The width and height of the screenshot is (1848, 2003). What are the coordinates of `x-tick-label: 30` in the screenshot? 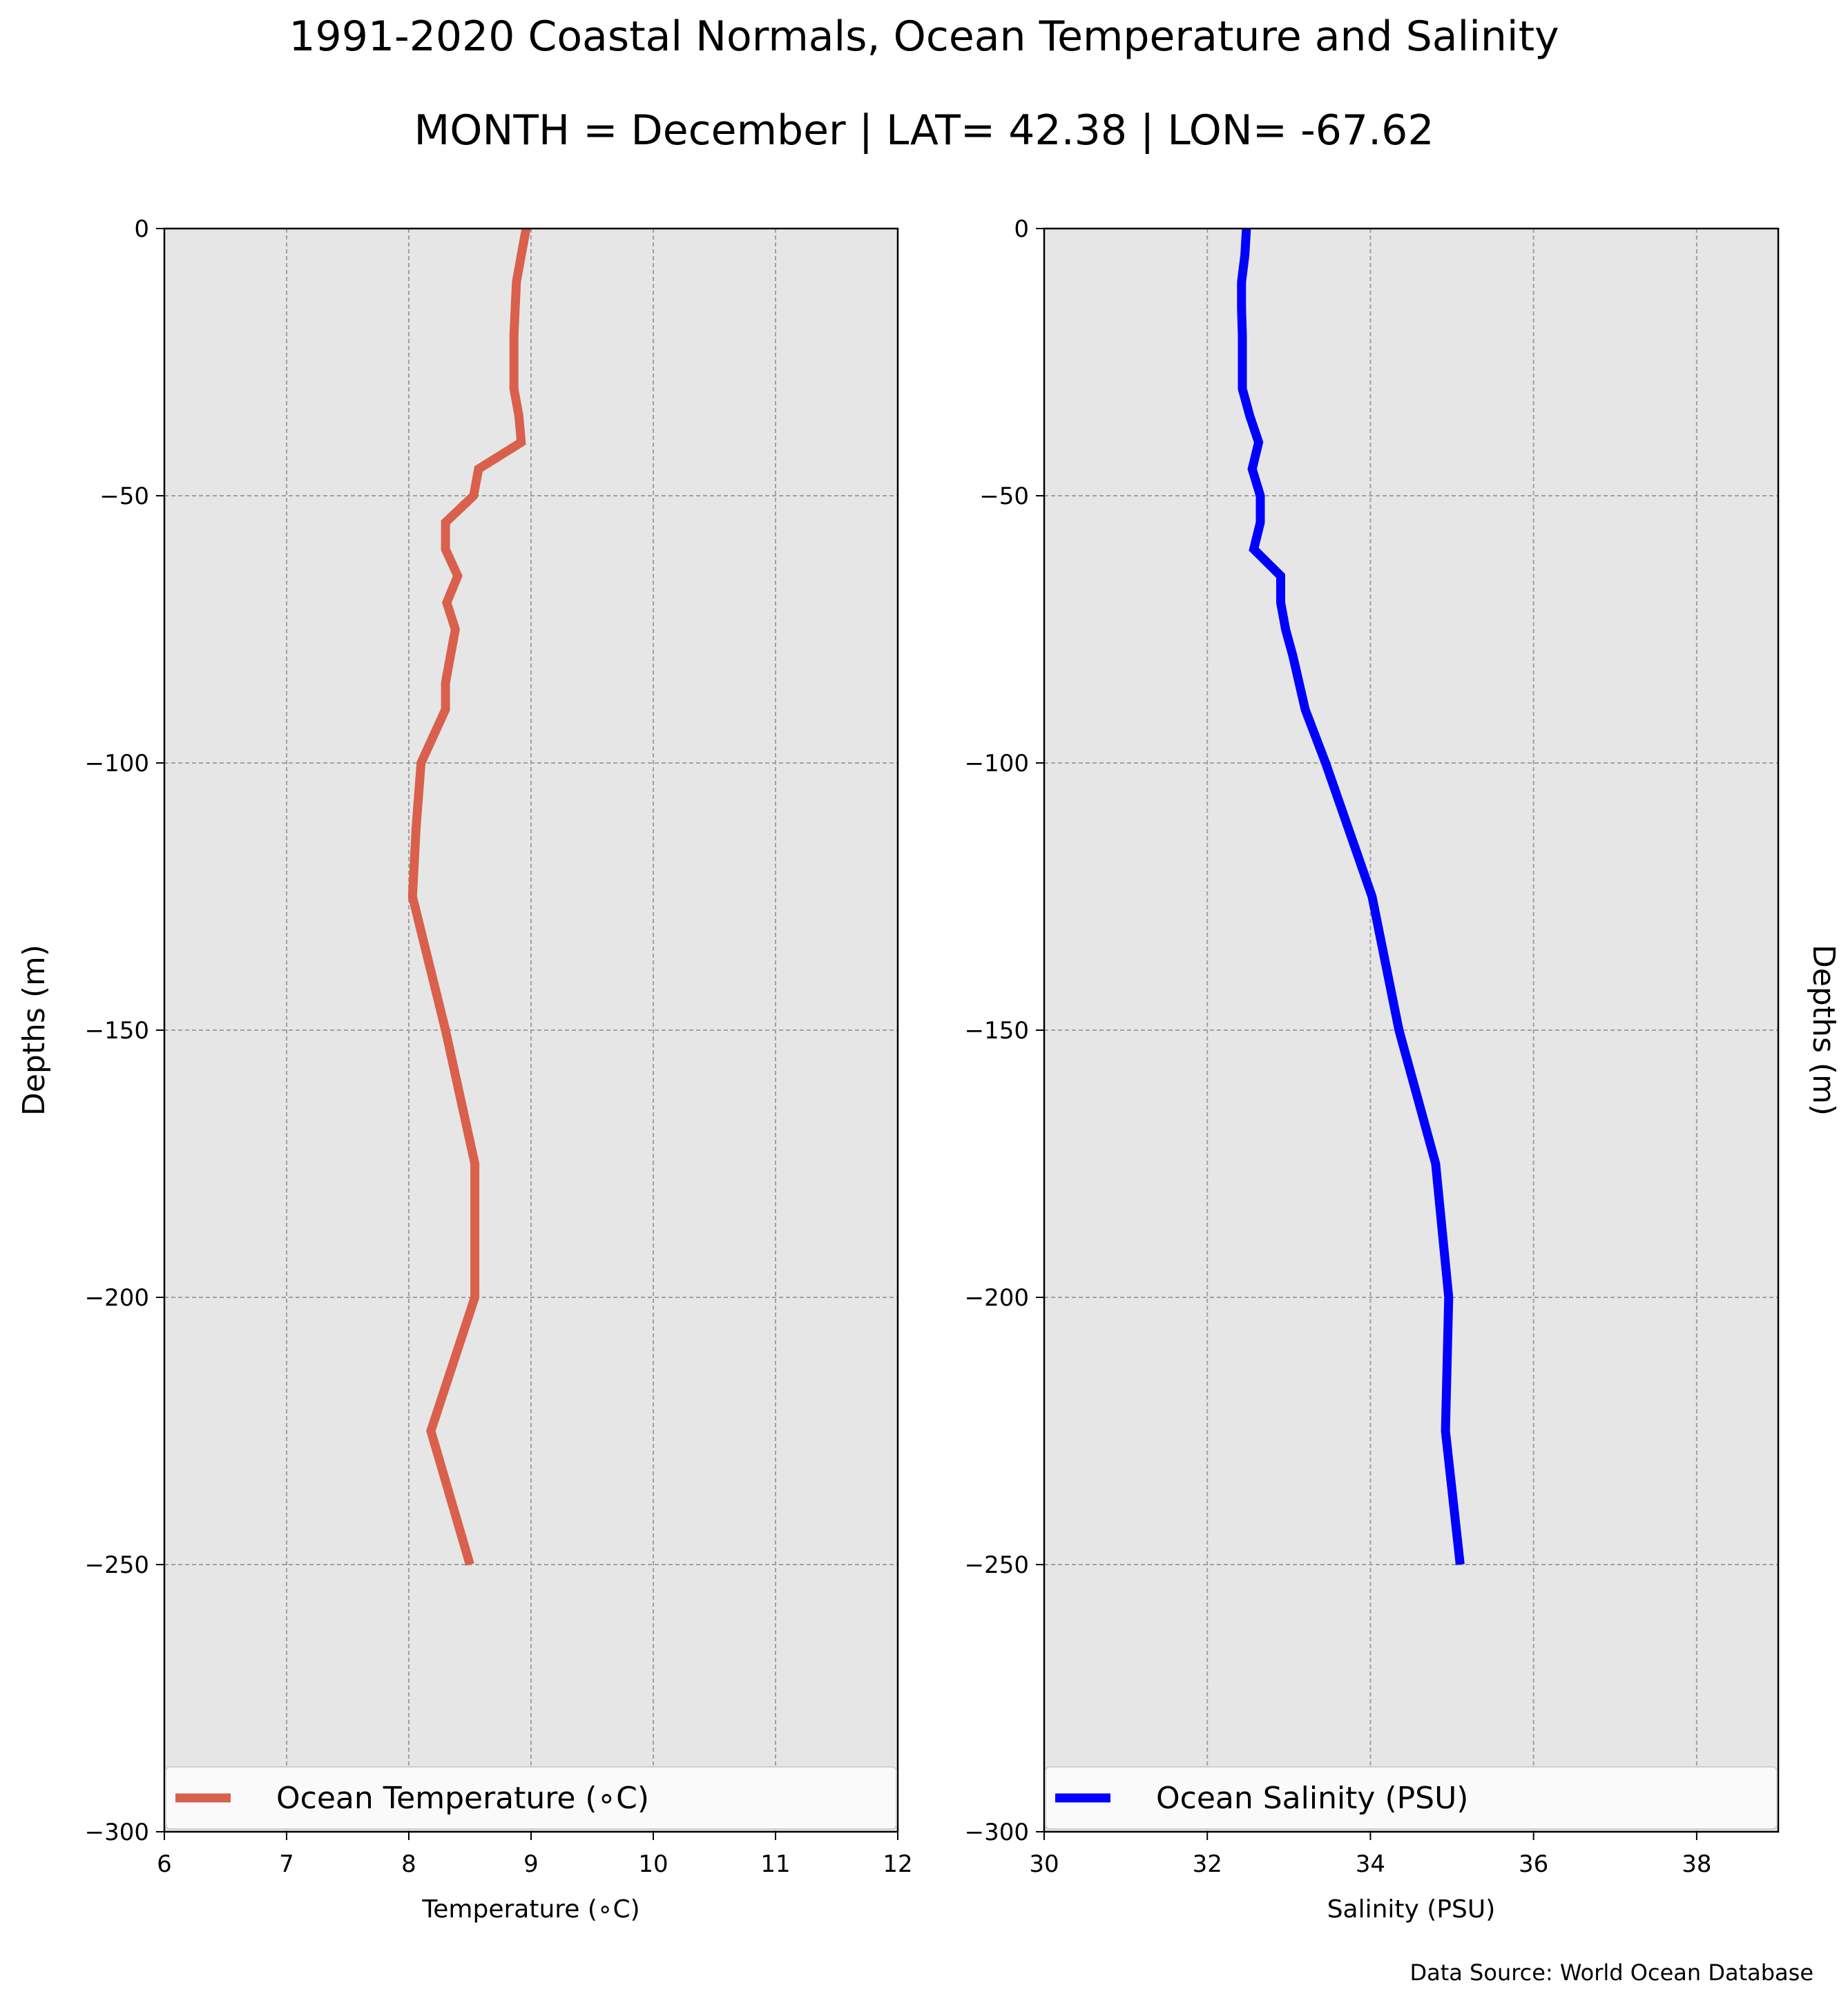 It's located at (1044, 1864).